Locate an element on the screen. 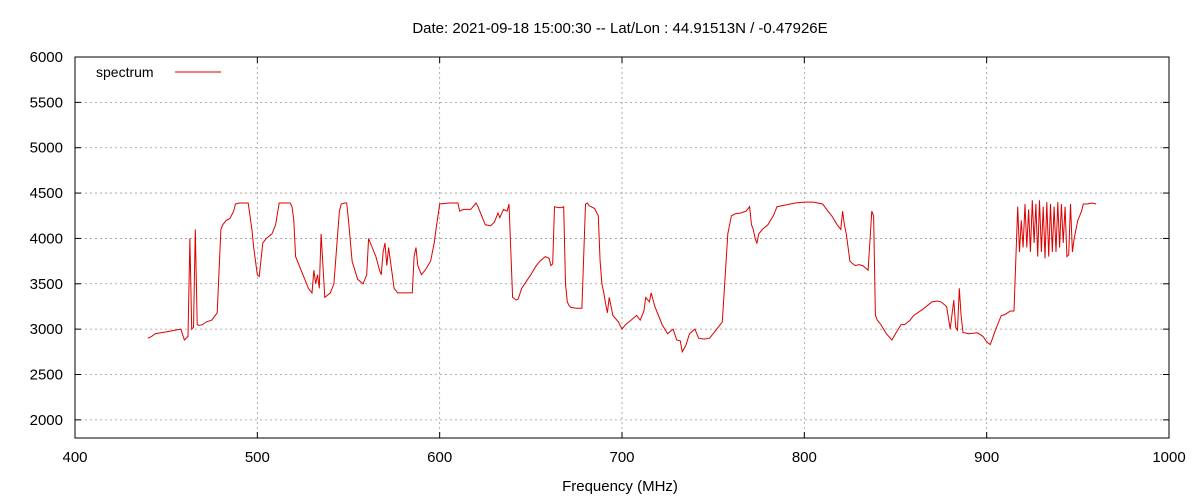 The height and width of the screenshot is (500, 1200). y-tick-label: 5000 is located at coordinates (46, 148).